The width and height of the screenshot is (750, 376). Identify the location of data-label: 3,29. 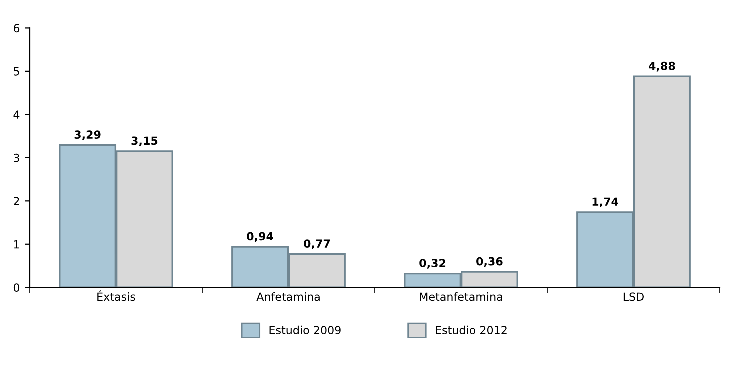
(87, 135).